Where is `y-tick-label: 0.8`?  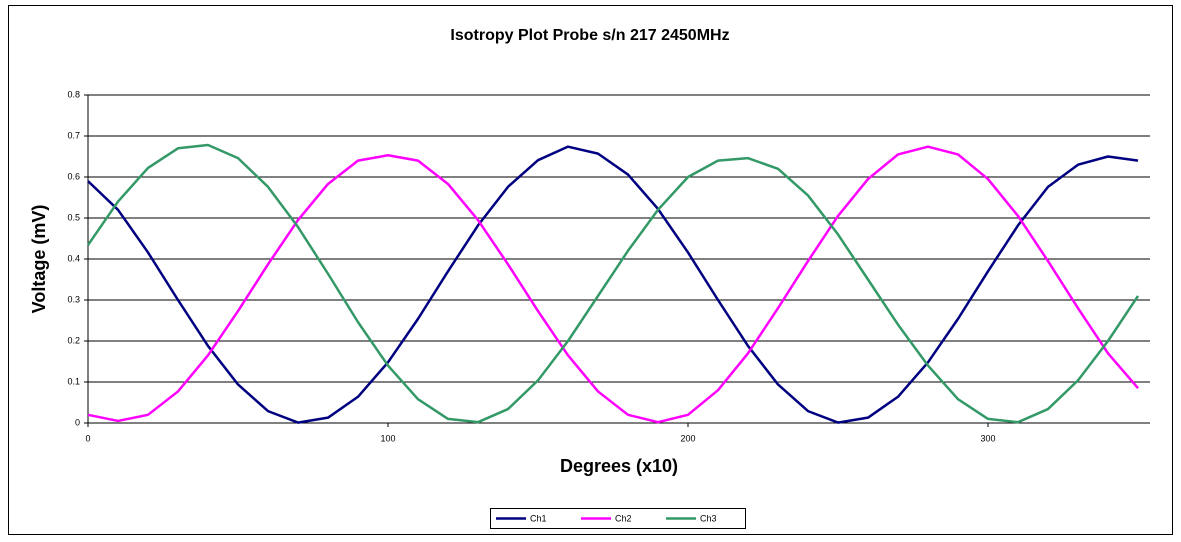
y-tick-label: 0.8 is located at coordinates (73, 94).